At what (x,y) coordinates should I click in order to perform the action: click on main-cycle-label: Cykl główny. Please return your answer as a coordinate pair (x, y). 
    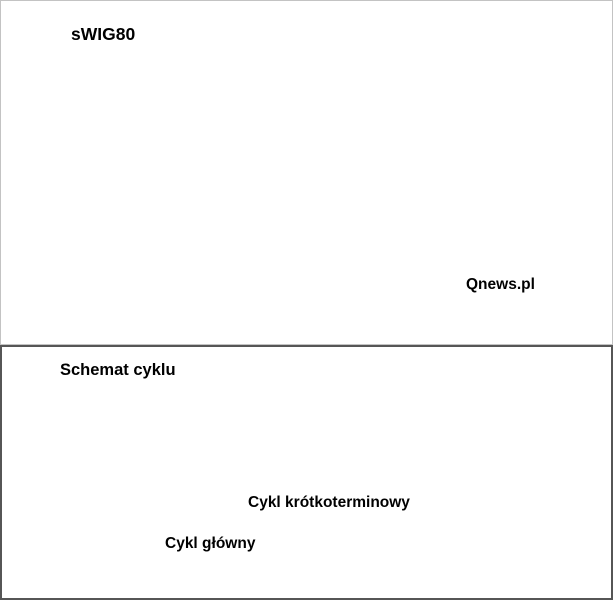
    Looking at the image, I should click on (210, 544).